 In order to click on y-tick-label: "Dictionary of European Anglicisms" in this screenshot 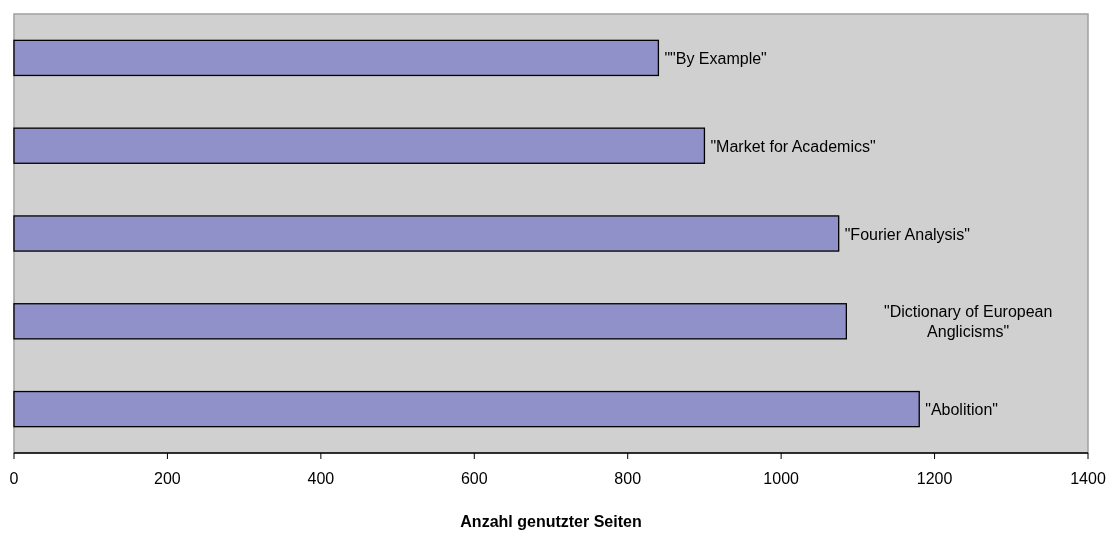, I will do `click(968, 321)`.